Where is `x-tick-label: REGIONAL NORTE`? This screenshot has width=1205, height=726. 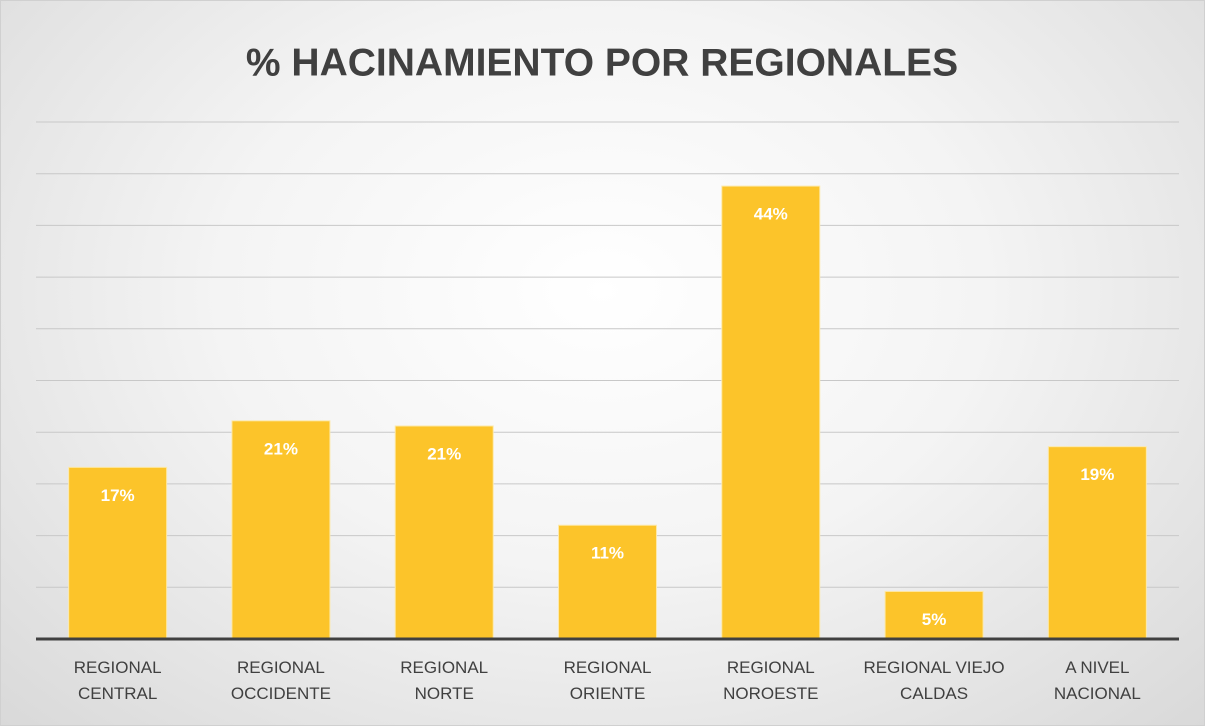 x-tick-label: REGIONAL NORTE is located at coordinates (444, 680).